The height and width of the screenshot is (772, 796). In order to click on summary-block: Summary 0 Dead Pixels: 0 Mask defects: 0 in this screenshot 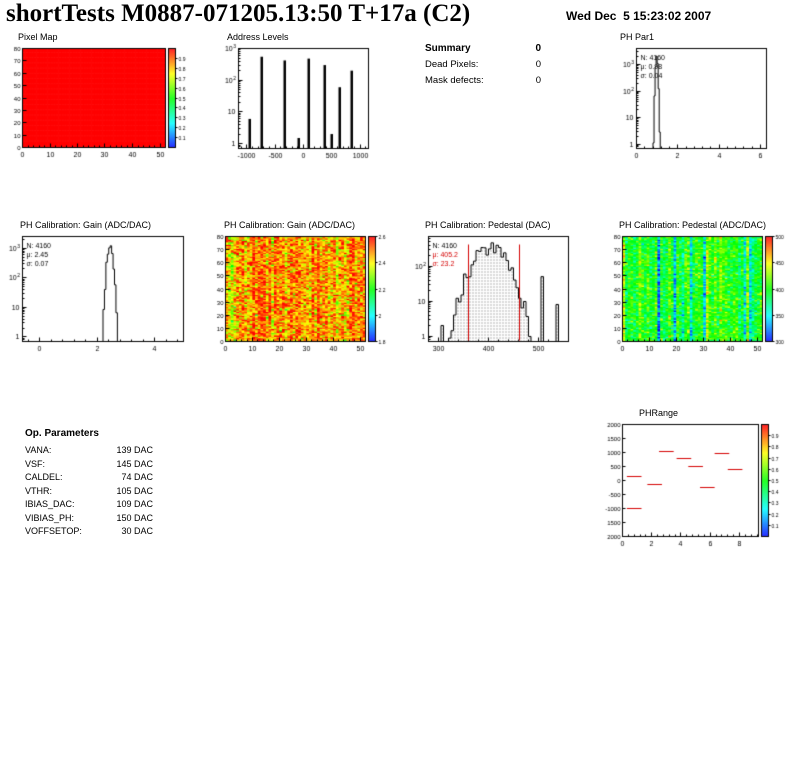, I will do `click(483, 67)`.